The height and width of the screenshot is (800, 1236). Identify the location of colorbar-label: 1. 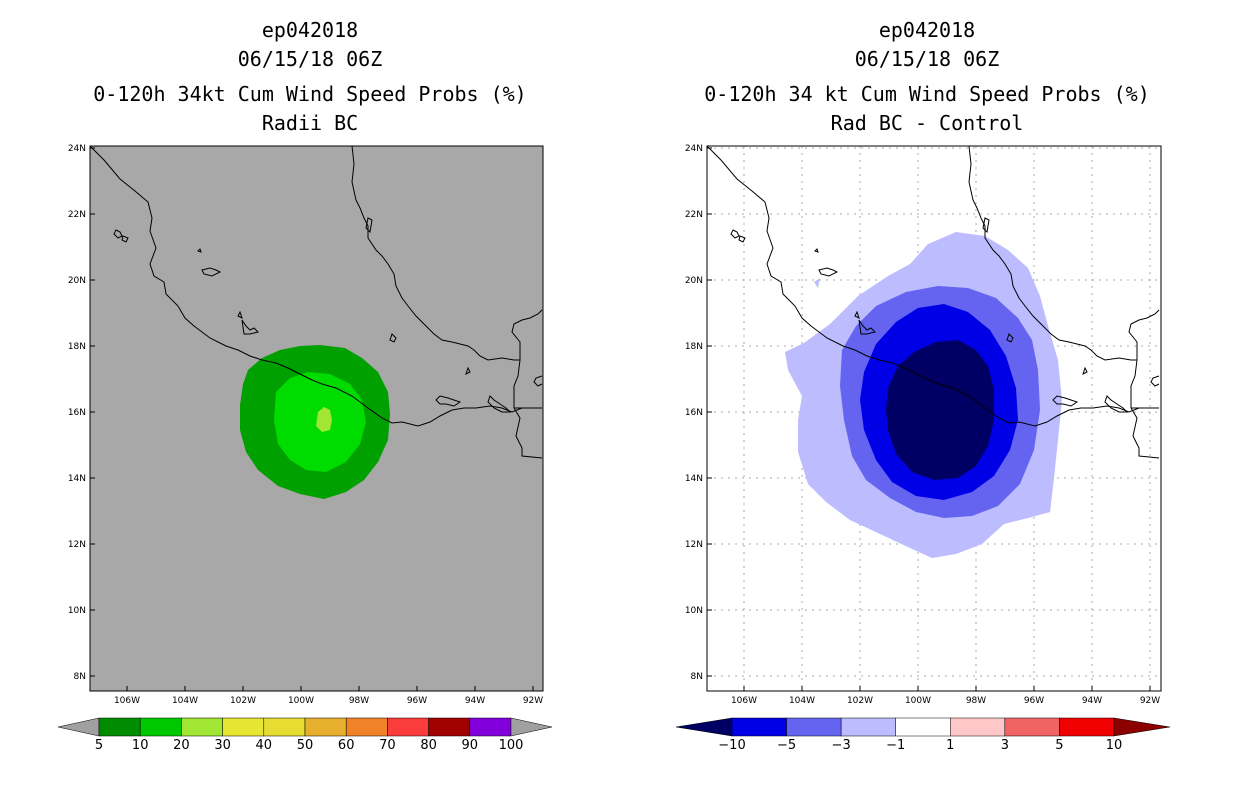
(950, 745).